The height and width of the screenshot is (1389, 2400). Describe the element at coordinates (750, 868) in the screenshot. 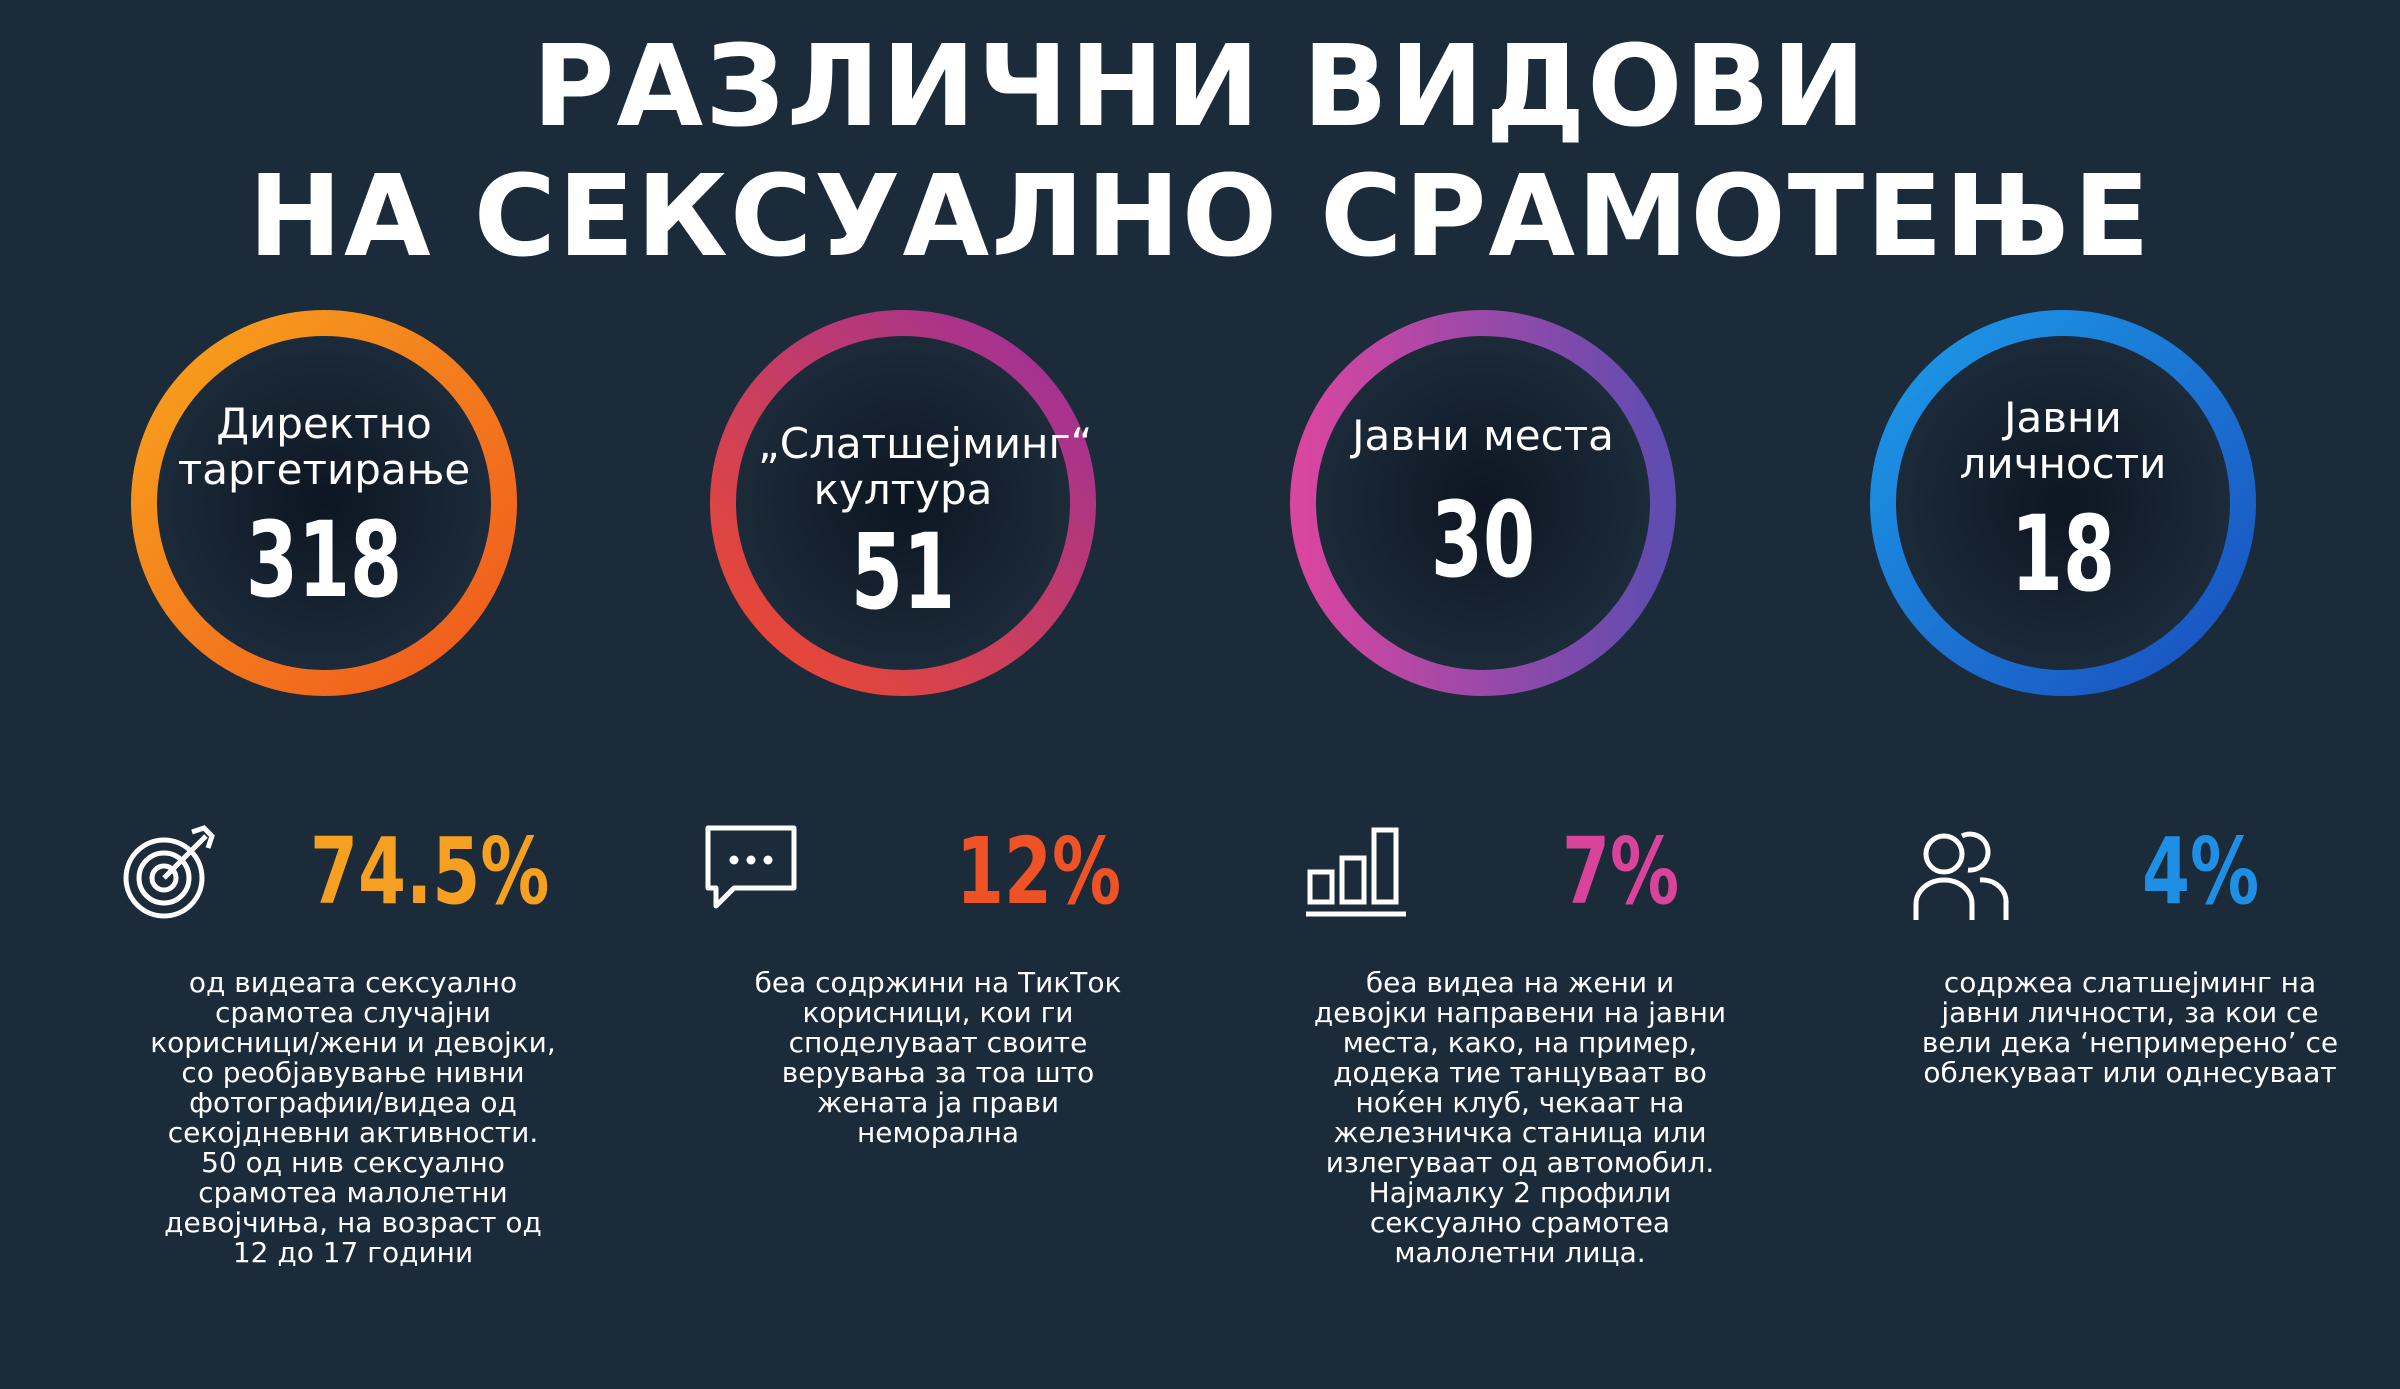

I see `chat-bubble-icon` at that location.